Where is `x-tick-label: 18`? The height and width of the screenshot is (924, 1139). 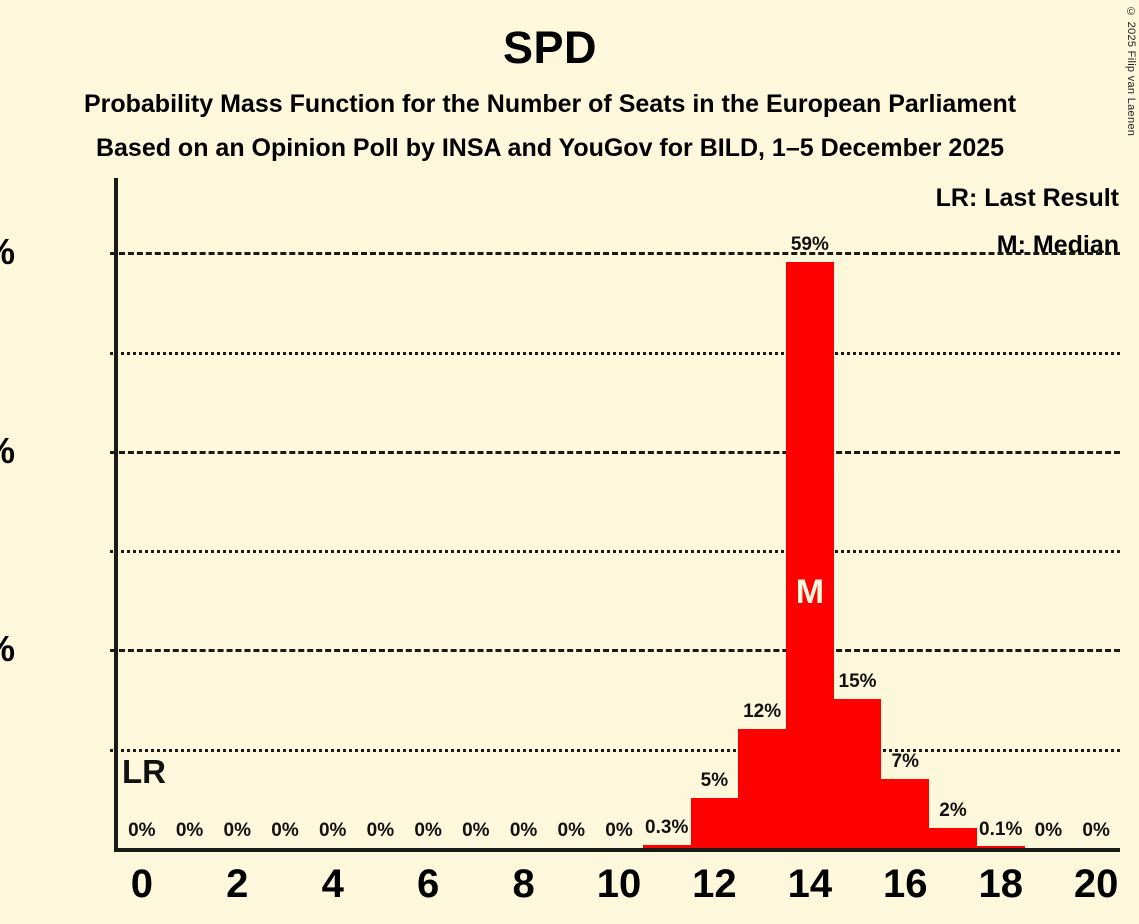
x-tick-label: 18 is located at coordinates (1000, 884).